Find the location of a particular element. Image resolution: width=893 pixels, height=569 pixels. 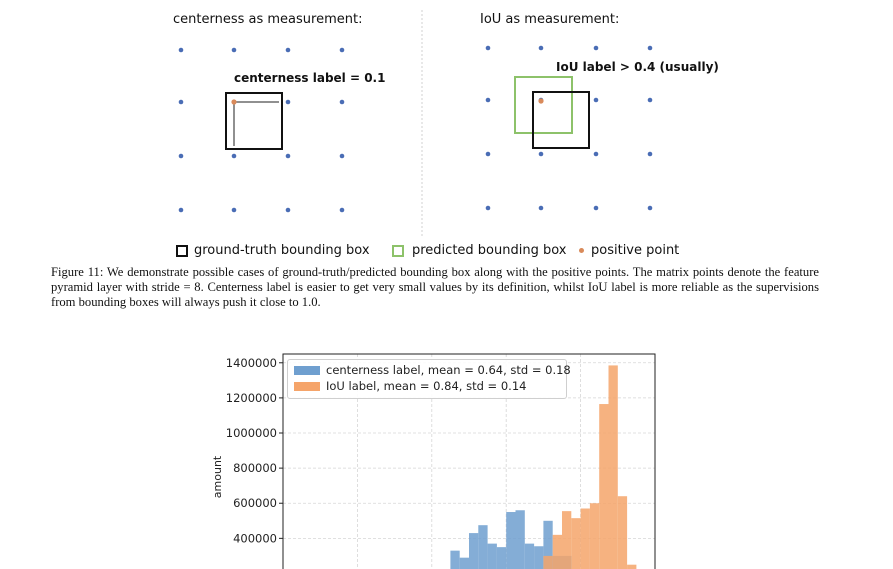

iou-swatch is located at coordinates (307, 386).